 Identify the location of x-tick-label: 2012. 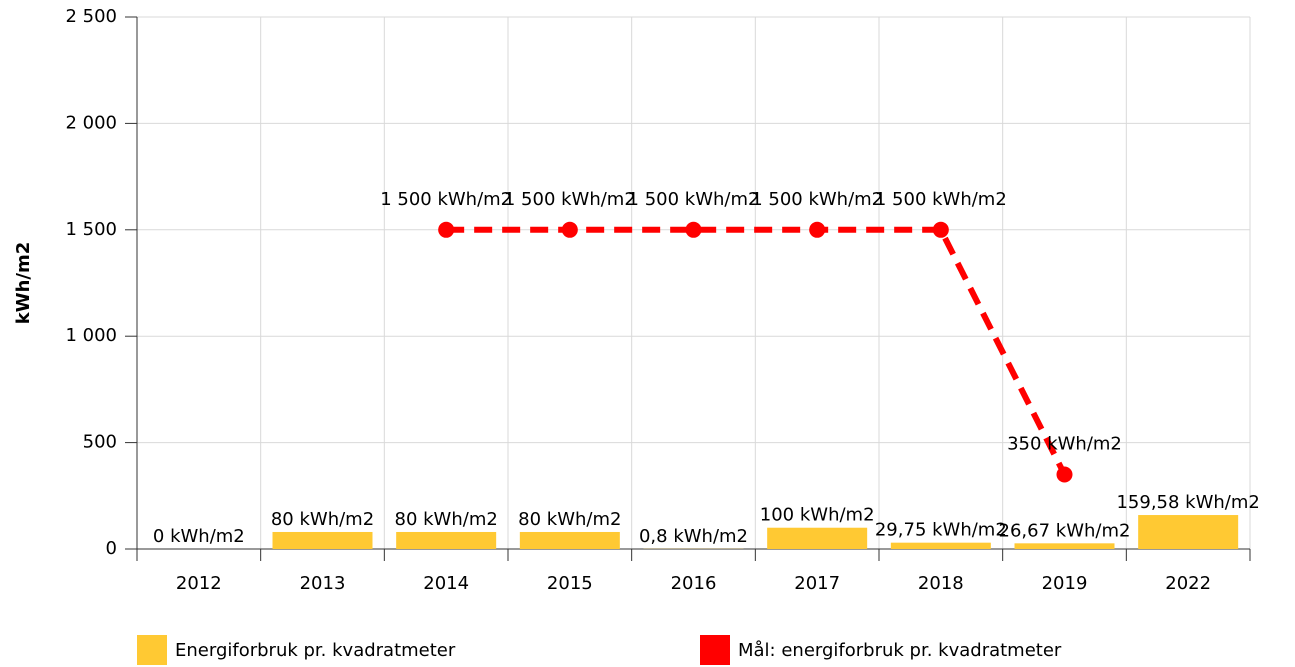
(199, 583).